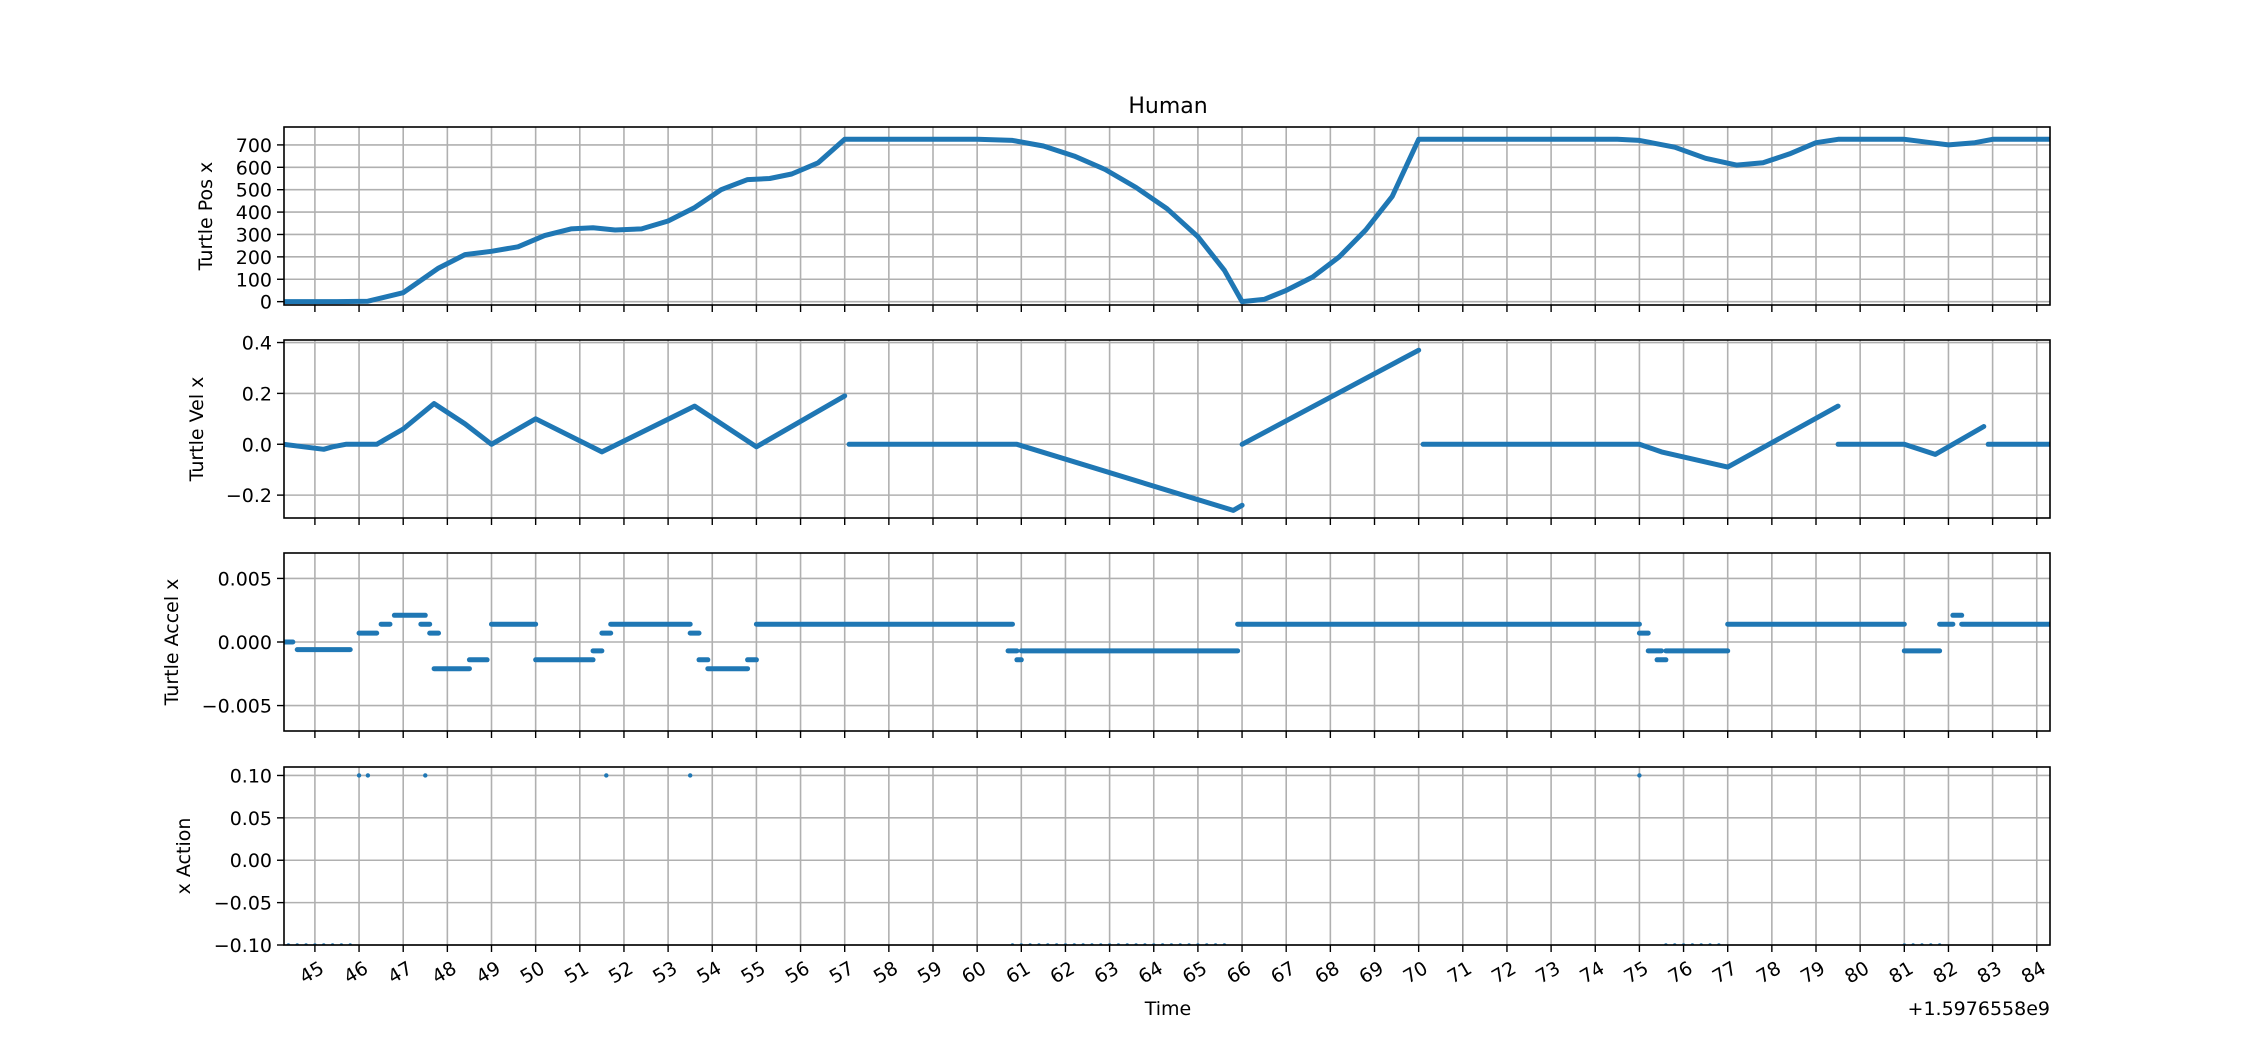 This screenshot has width=2250, height=1050. Describe the element at coordinates (197, 430) in the screenshot. I see `y-axis-label: Turtle Vel x` at that location.